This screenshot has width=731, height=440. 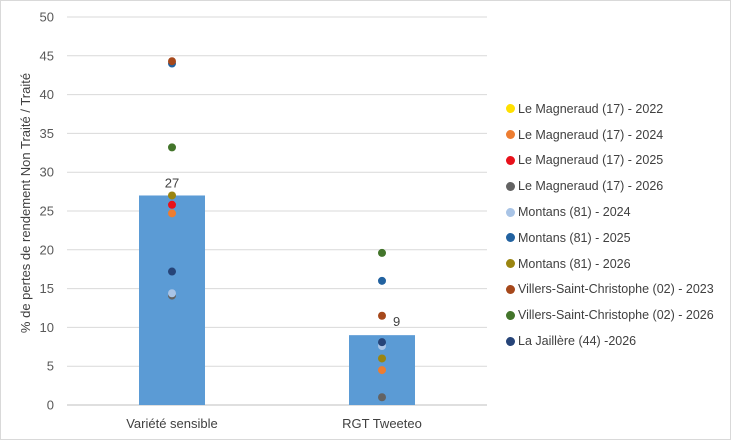 What do you see at coordinates (591, 134) in the screenshot?
I see `legend-label: Le Magneraud (17) - 2024` at bounding box center [591, 134].